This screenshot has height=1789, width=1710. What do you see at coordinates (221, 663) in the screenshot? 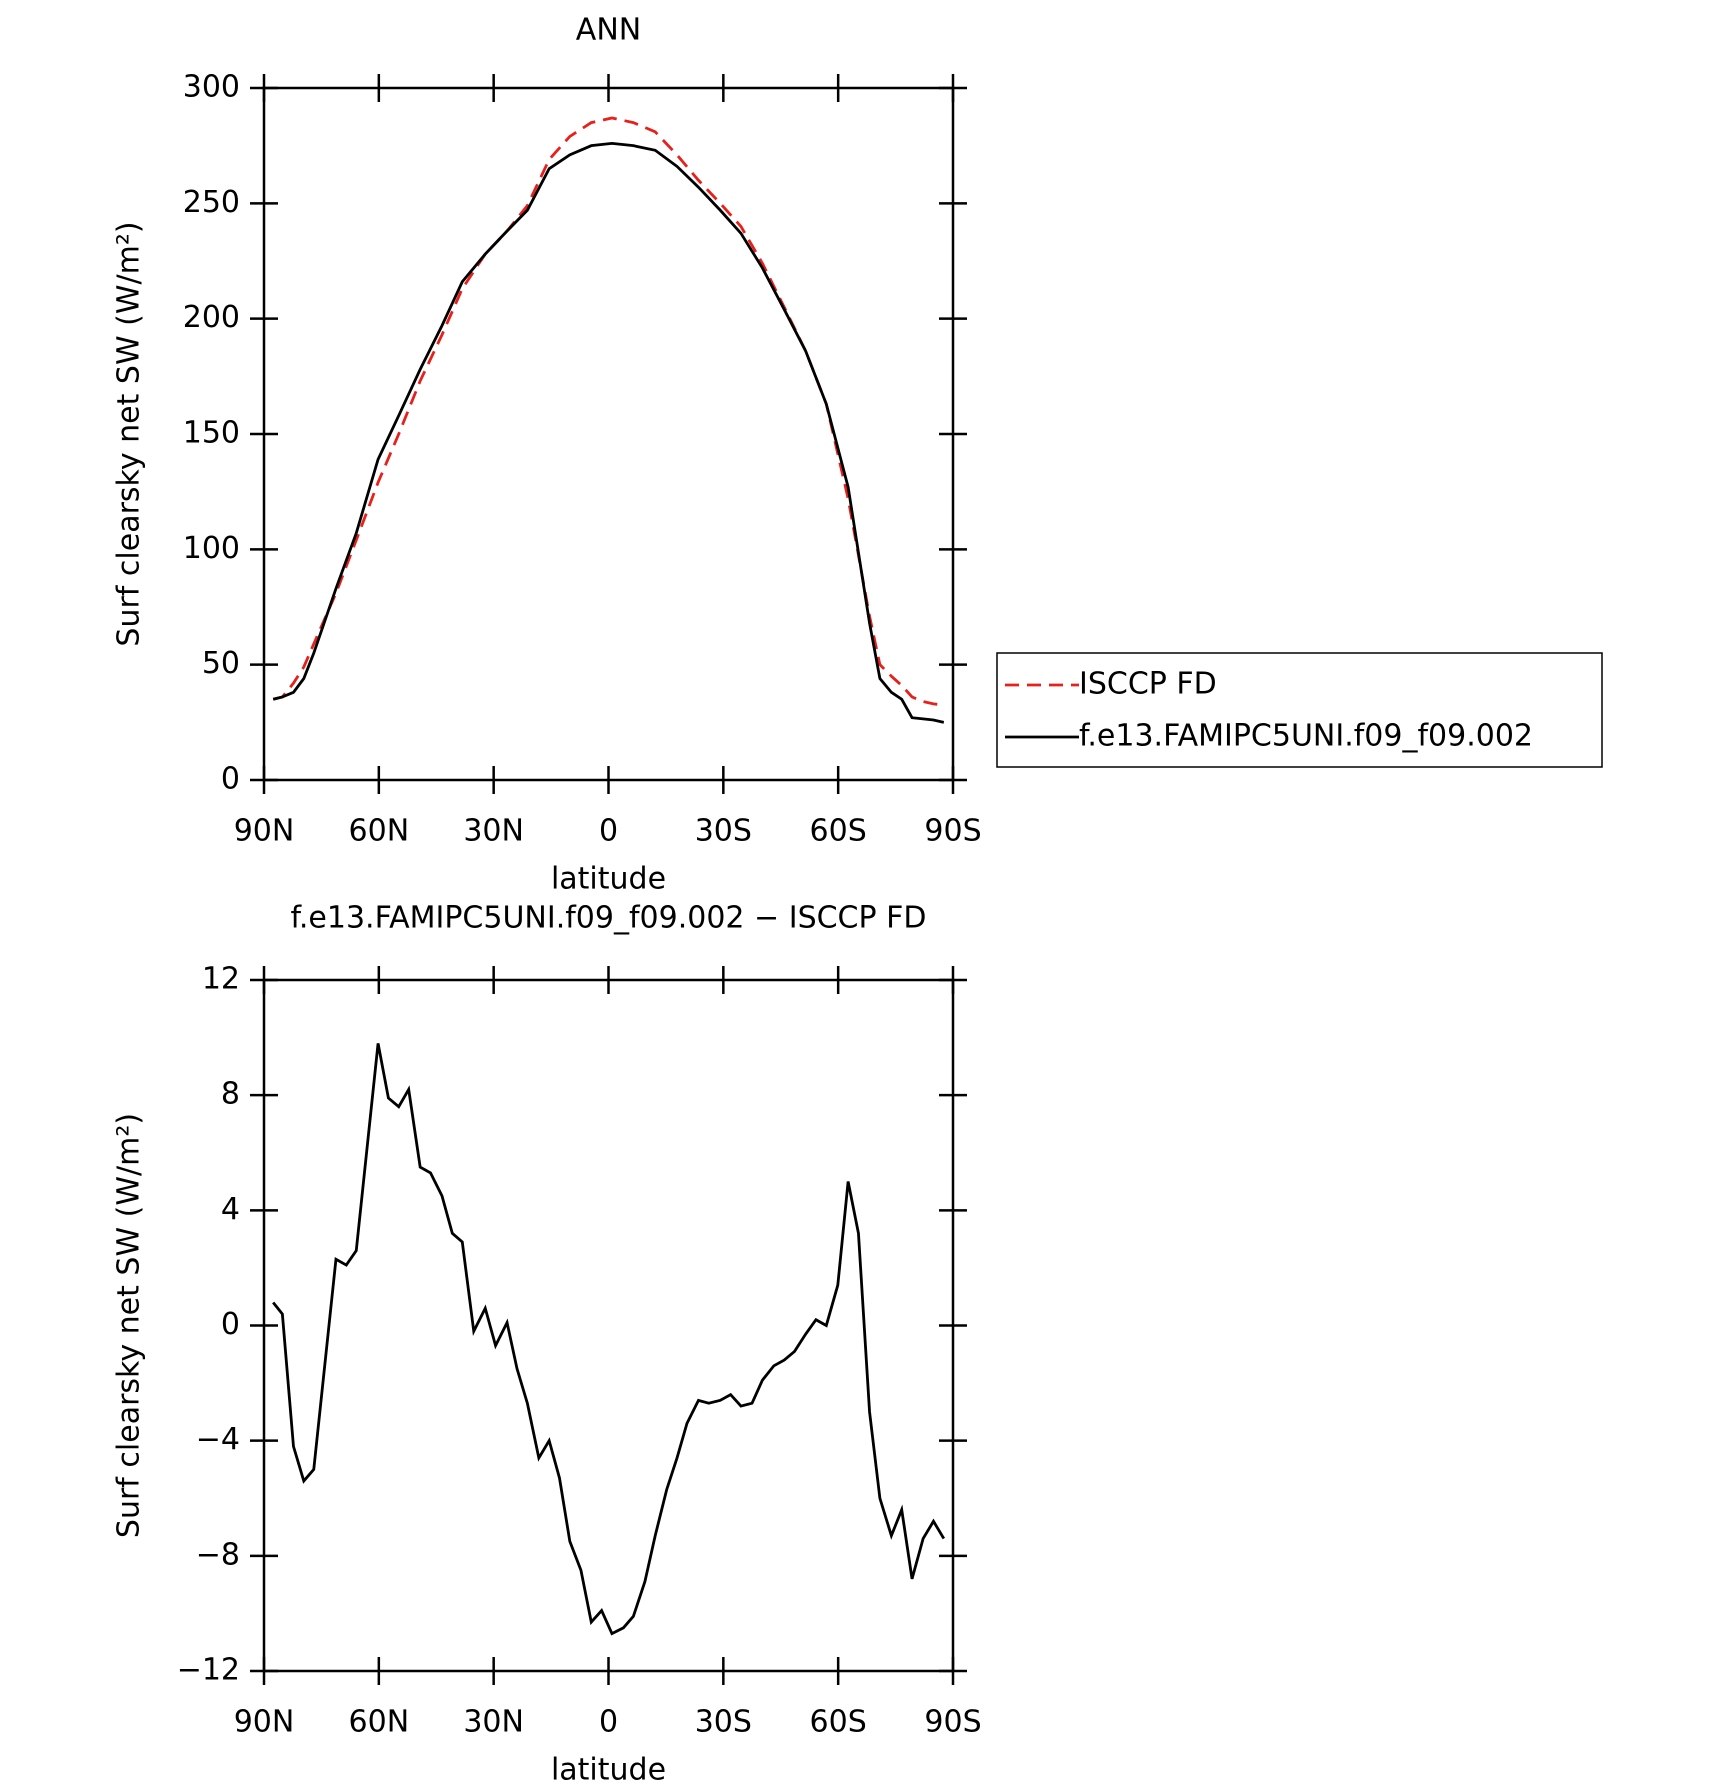
I see `y-tick-label: 50` at bounding box center [221, 663].